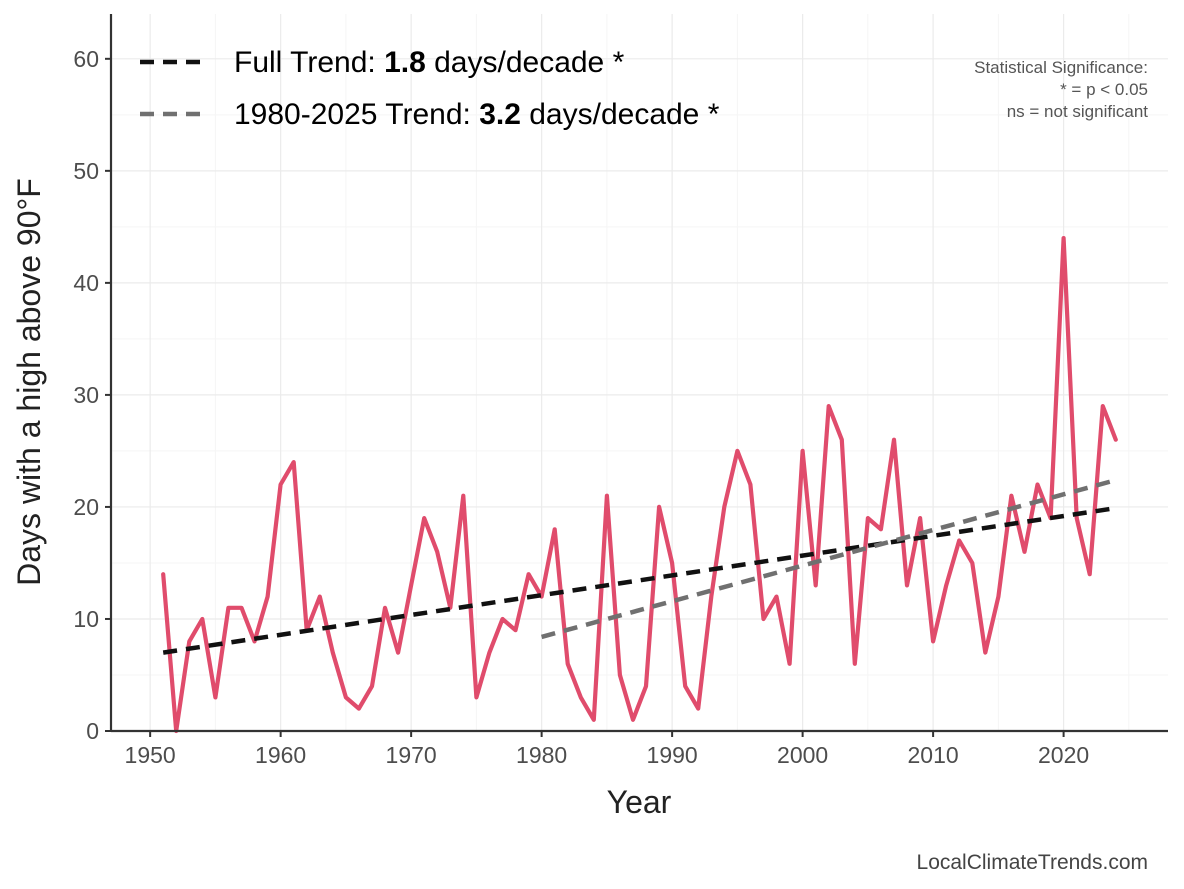 This screenshot has width=1184, height=889. I want to click on y-tick-label: 20, so click(86, 507).